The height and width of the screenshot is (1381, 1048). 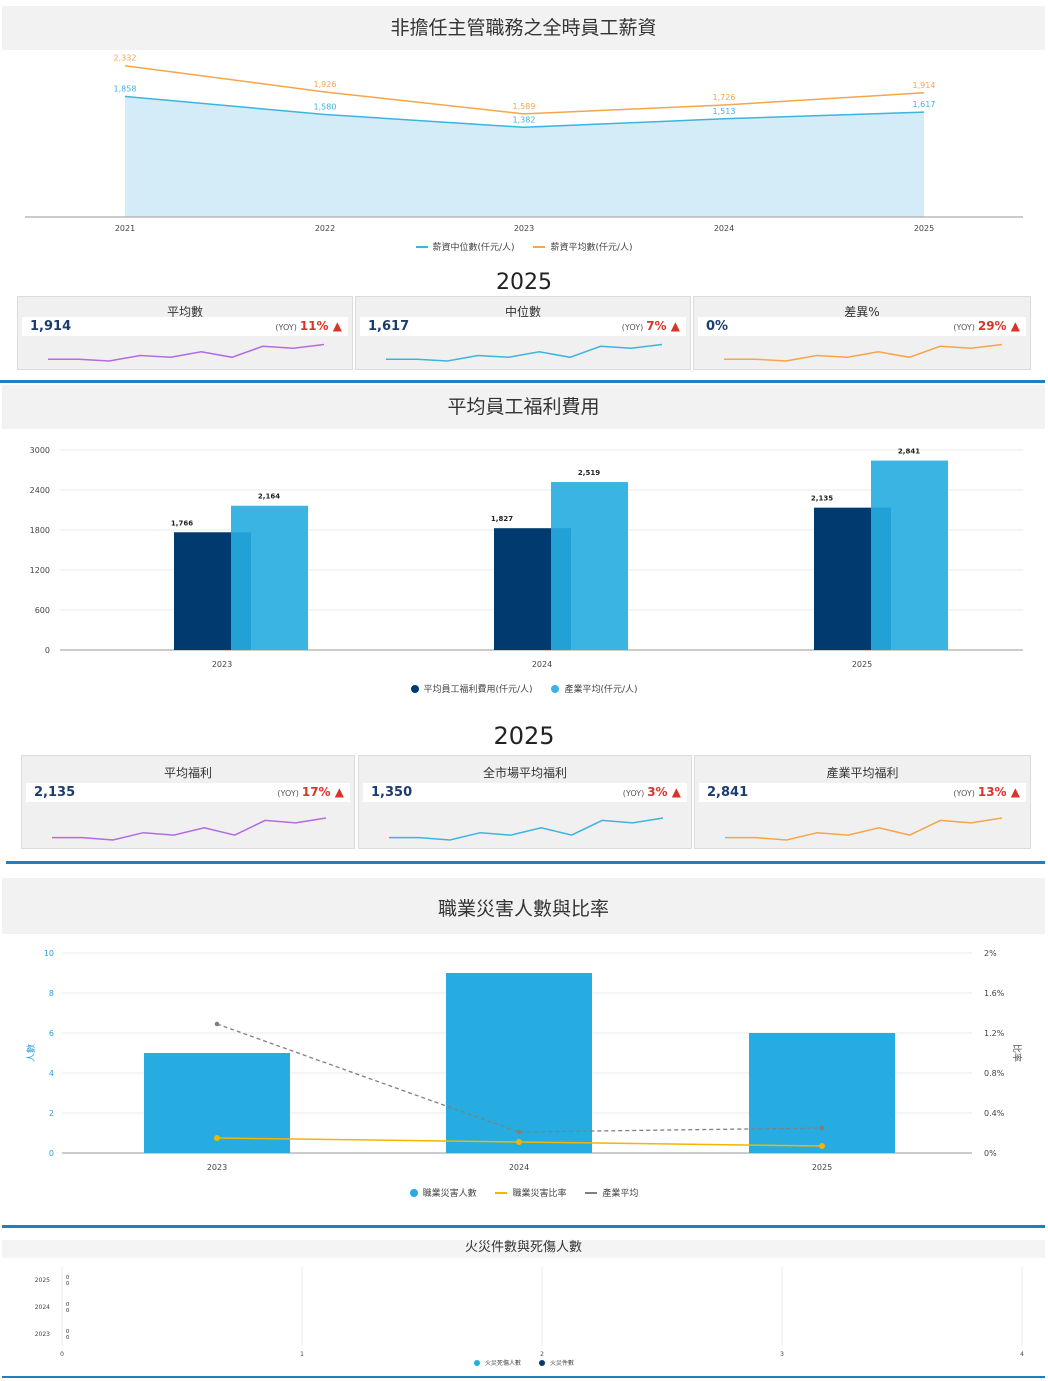 I want to click on salary-kpi-year: 2025, so click(x=524, y=282).